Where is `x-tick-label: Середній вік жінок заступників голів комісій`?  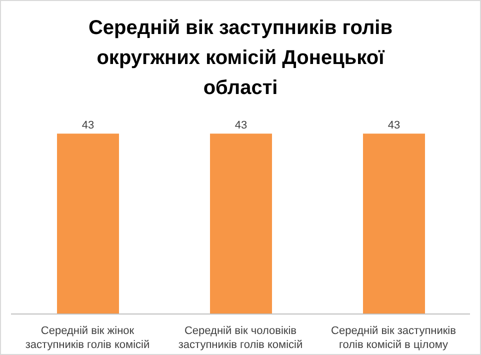 x-tick-label: Середній вік жінок заступників голів комісій is located at coordinates (87, 338).